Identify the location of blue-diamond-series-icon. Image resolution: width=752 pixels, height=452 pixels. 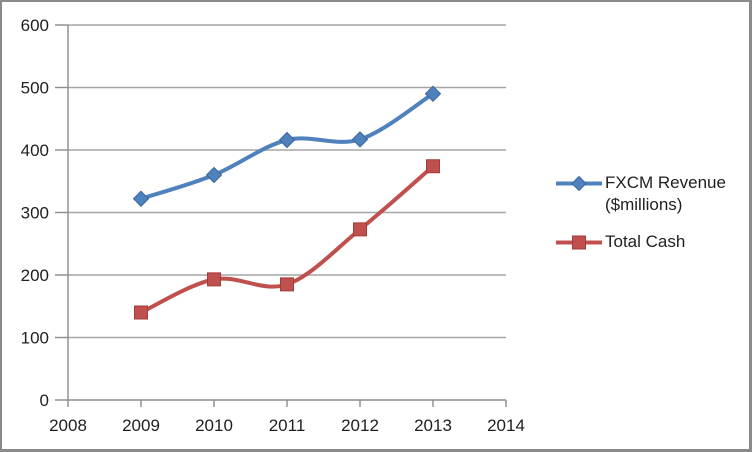
(579, 183).